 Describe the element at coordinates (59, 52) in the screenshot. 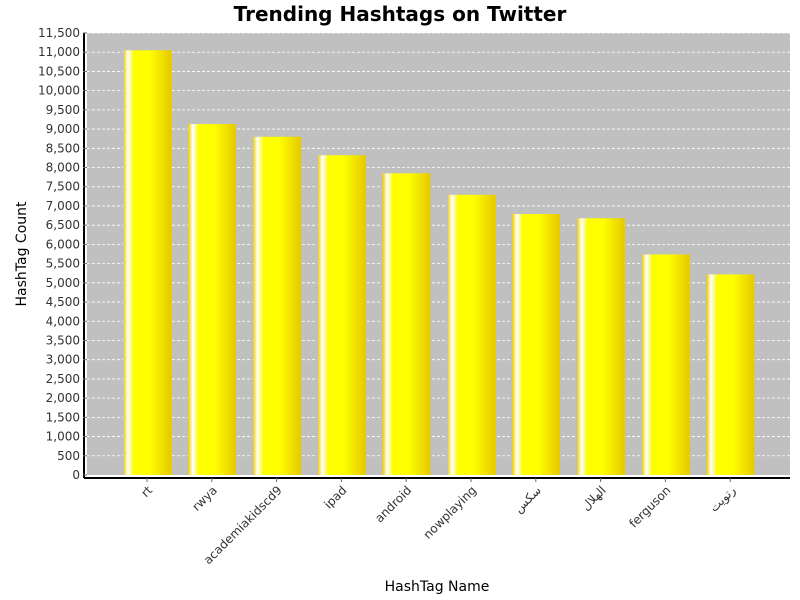

I see `y-tick-label: 11,000` at that location.